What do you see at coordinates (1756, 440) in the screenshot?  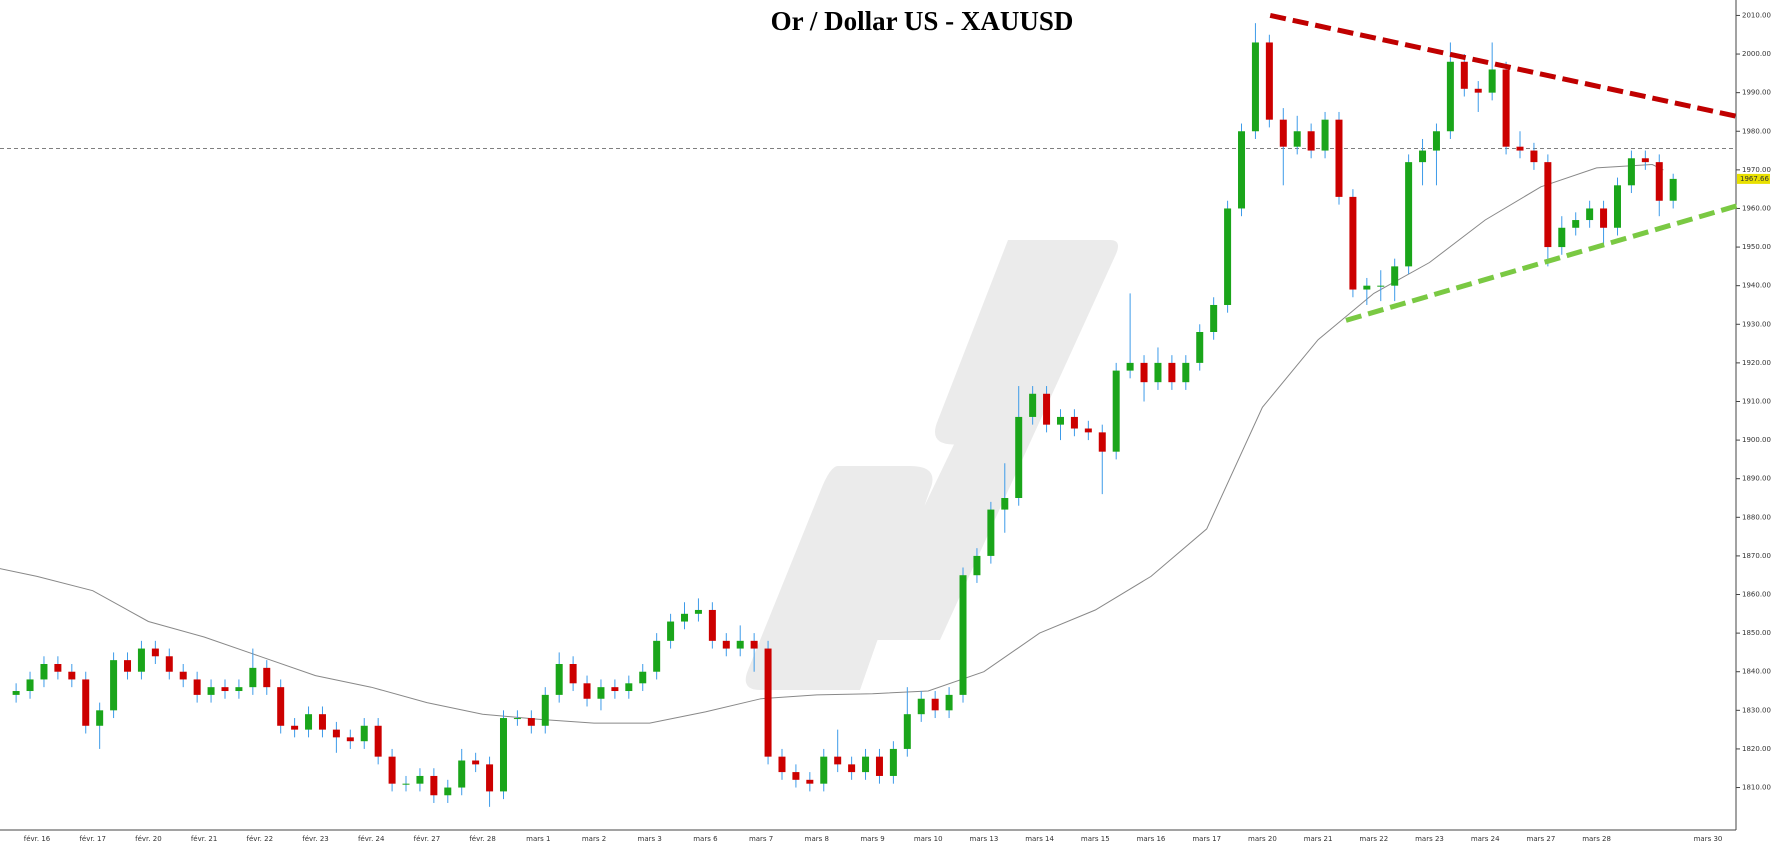 I see `y-tick-label: 1900.00` at bounding box center [1756, 440].